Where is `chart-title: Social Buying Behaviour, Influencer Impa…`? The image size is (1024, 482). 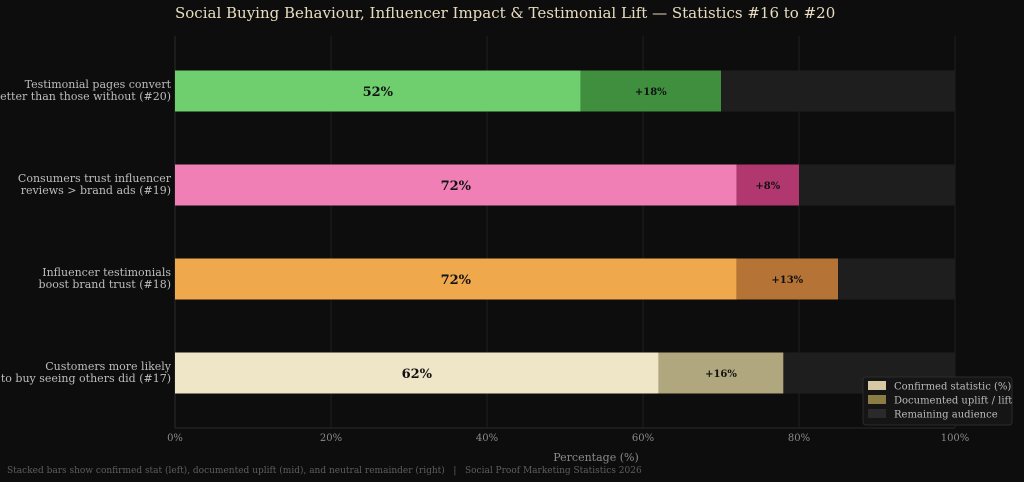
chart-title: Social Buying Behaviour, Influencer Impa… is located at coordinates (505, 13).